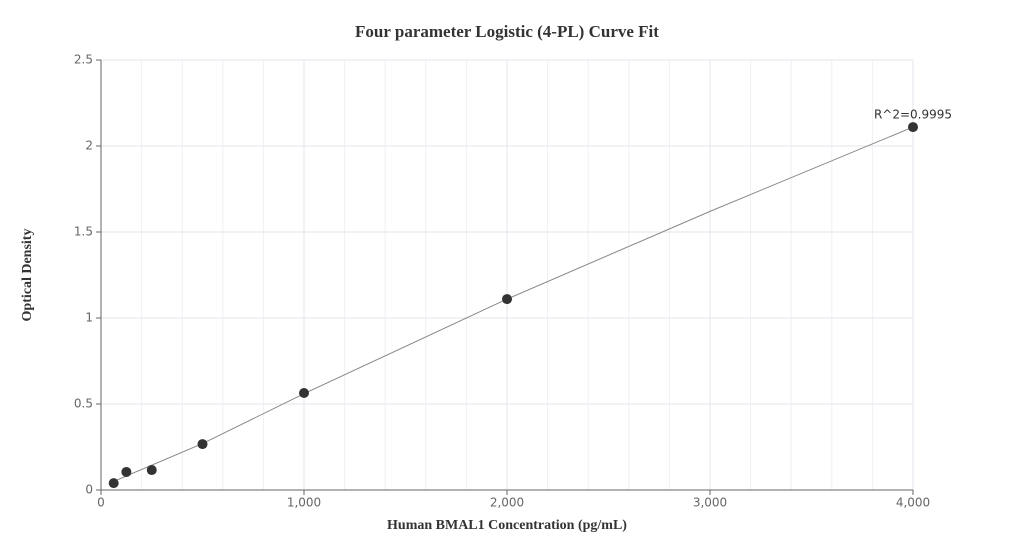 The height and width of the screenshot is (560, 1015). What do you see at coordinates (27, 275) in the screenshot?
I see `y-axis-label: Optical Density` at bounding box center [27, 275].